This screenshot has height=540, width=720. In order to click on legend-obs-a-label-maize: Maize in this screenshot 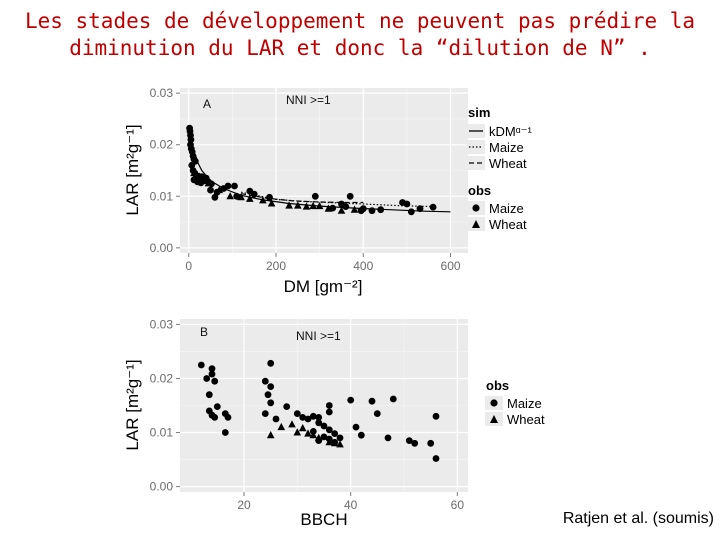, I will do `click(506, 208)`.